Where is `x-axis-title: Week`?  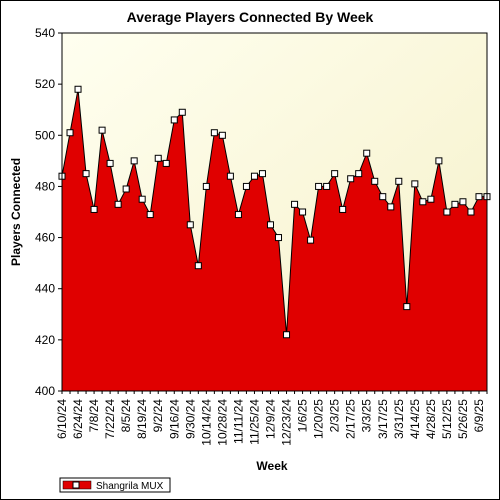 x-axis-title: Week is located at coordinates (271, 466).